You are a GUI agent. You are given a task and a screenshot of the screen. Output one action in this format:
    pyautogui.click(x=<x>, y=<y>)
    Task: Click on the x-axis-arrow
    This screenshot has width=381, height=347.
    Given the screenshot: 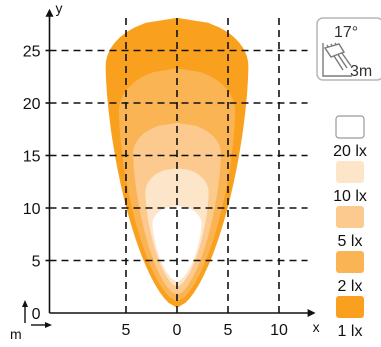 What is the action you would take?
    pyautogui.click(x=311, y=313)
    